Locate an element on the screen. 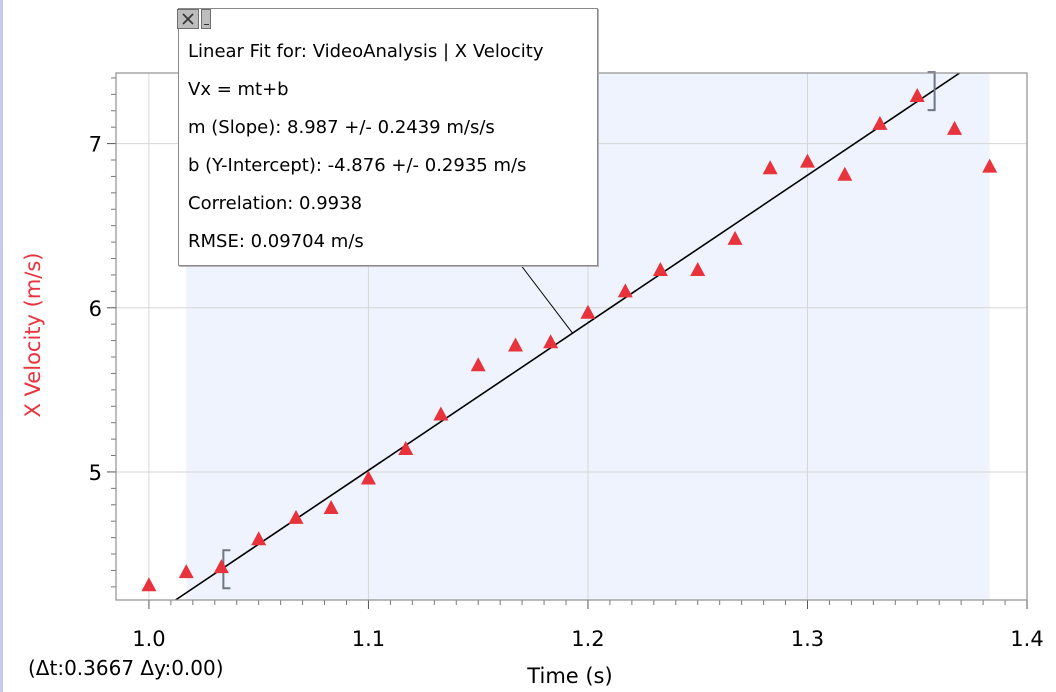 Image resolution: width=1056 pixels, height=692 pixels. y-tick-label: 7 is located at coordinates (95, 145).